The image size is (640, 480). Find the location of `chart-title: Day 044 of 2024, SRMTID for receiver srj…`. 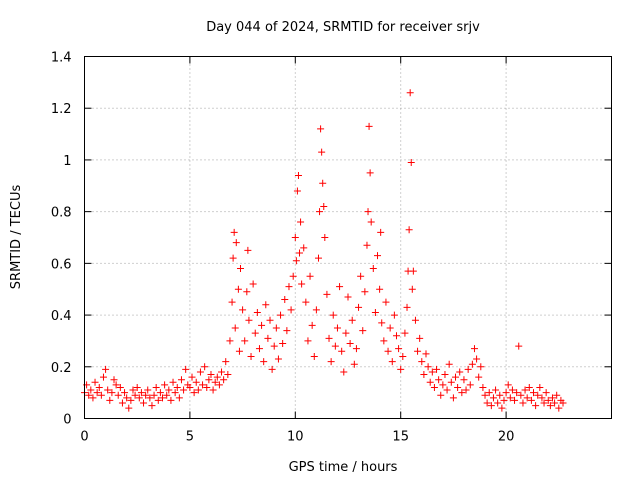

chart-title: Day 044 of 2024, SRMTID for receiver srj… is located at coordinates (343, 27).